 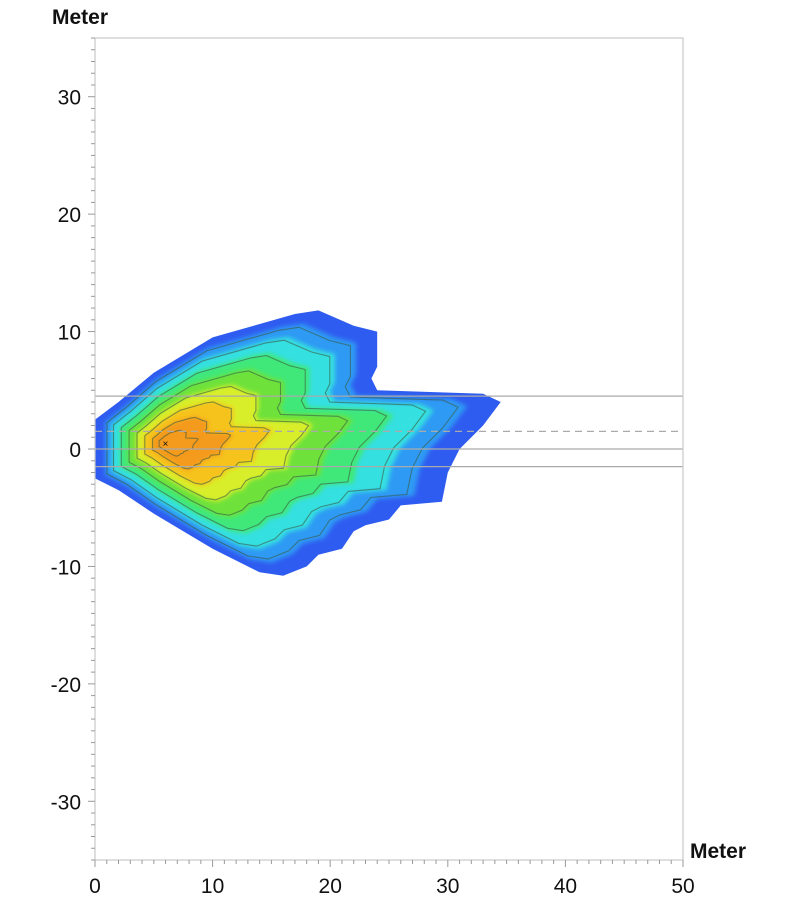 What do you see at coordinates (718, 851) in the screenshot?
I see `x-axis-label: Meter` at bounding box center [718, 851].